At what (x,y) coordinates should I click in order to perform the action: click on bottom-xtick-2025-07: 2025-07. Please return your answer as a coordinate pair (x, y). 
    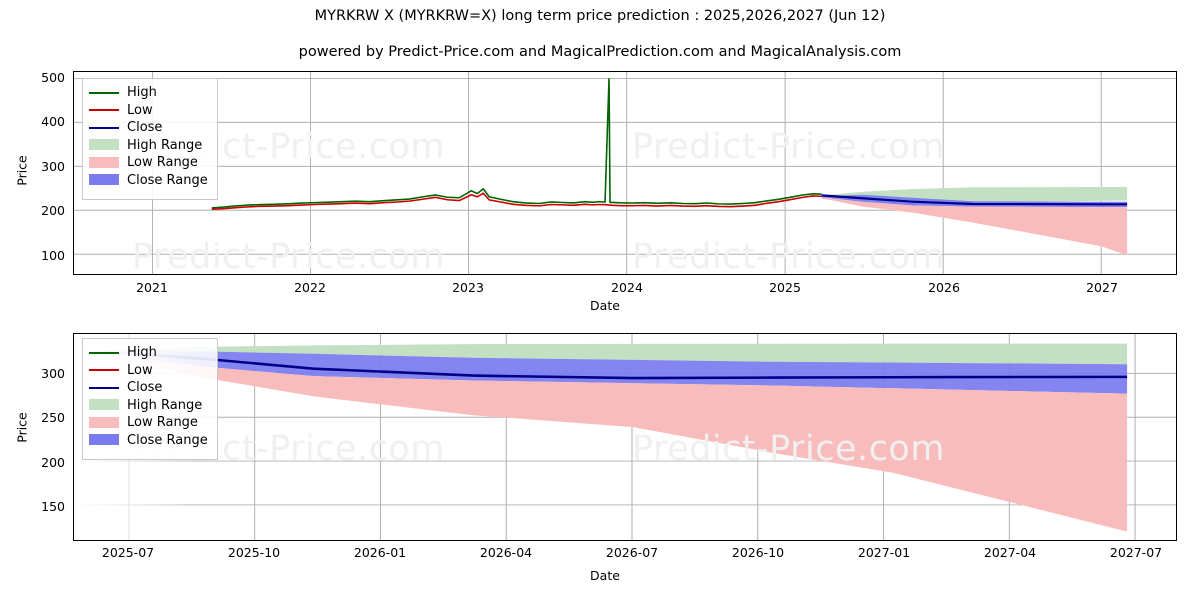
    Looking at the image, I should click on (128, 552).